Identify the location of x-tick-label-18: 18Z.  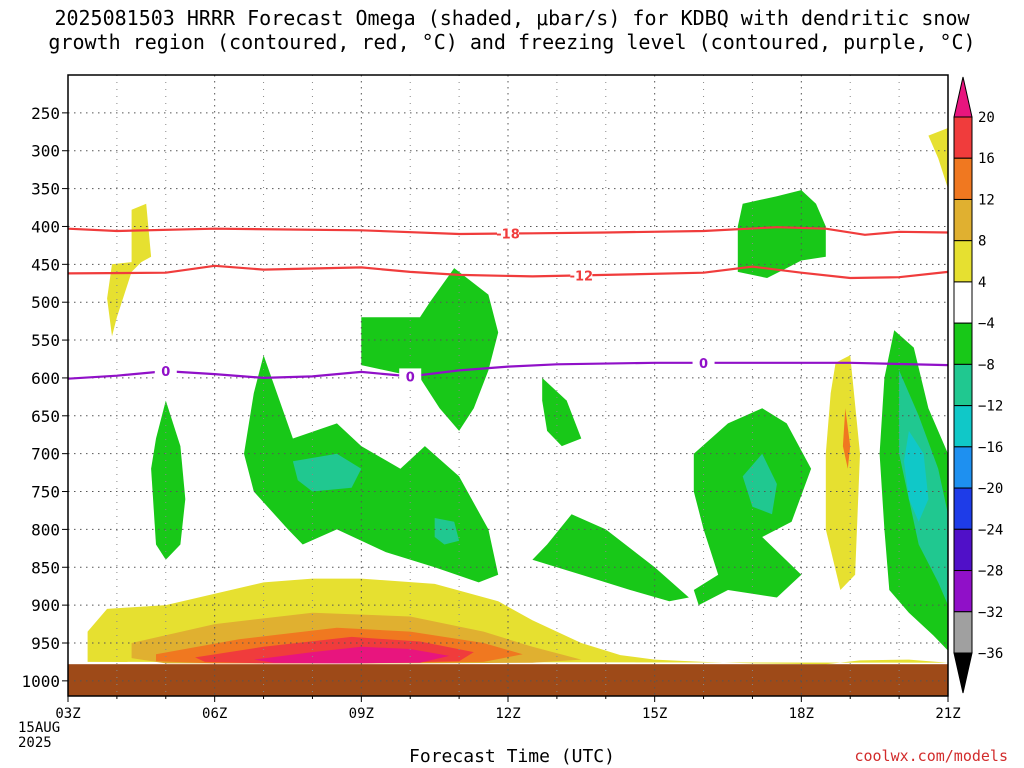
(801, 714).